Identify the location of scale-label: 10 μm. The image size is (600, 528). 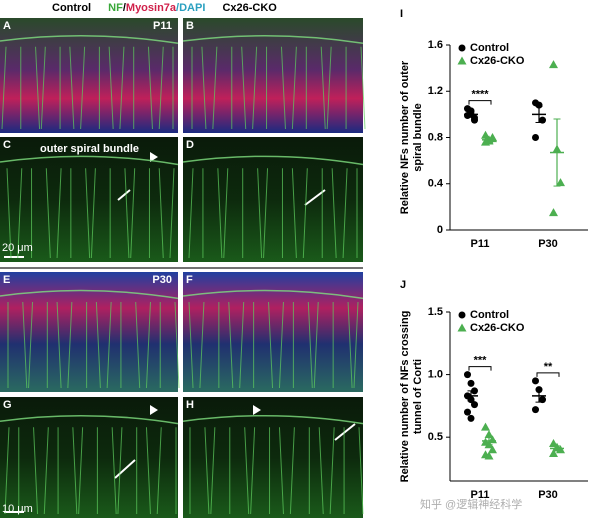
(17, 509).